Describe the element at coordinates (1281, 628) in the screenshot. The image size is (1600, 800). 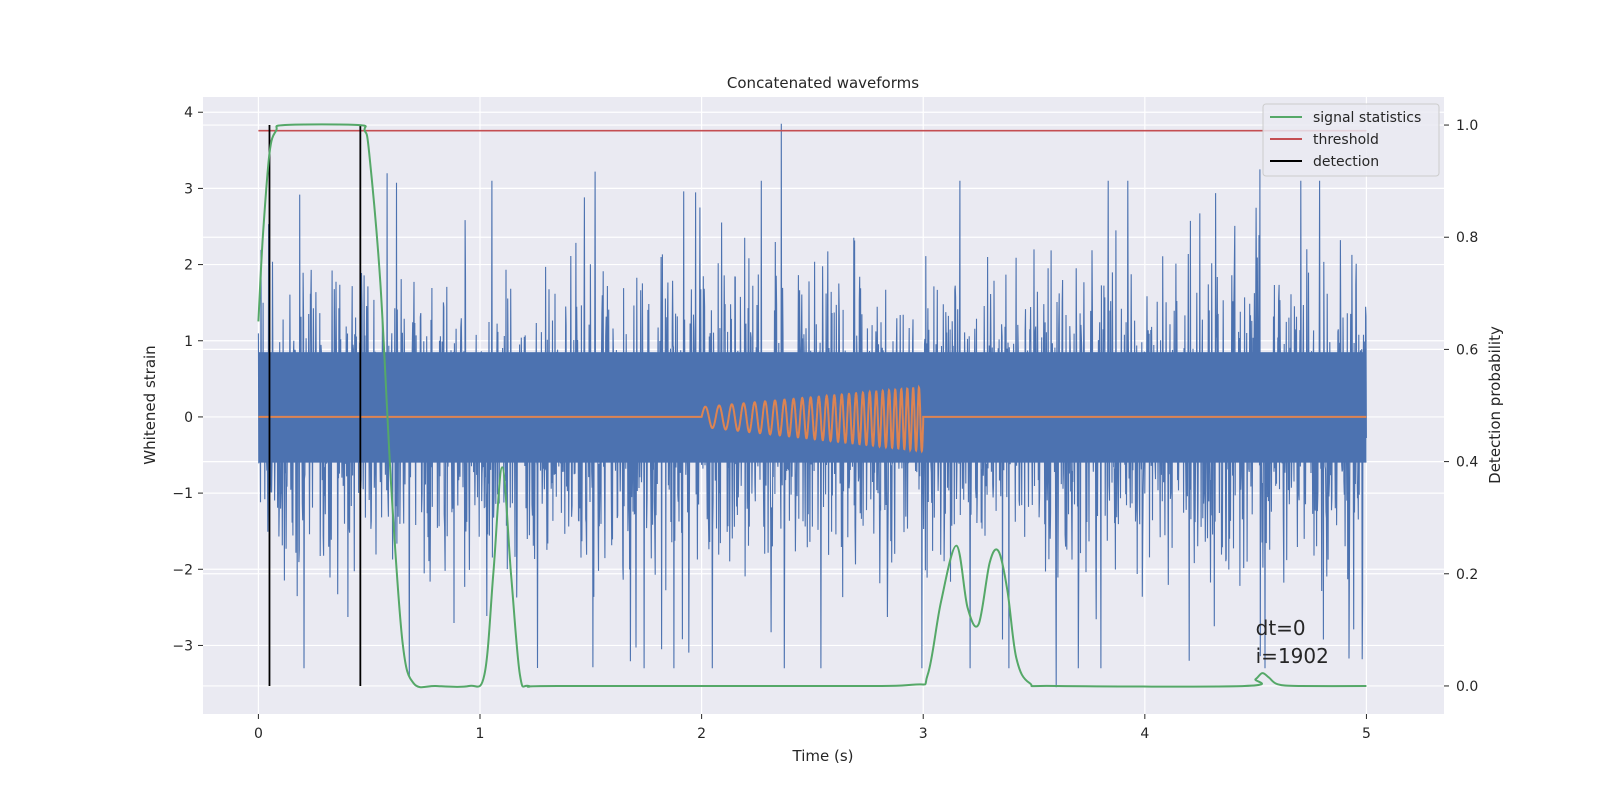
I see `annotation-dt: dt=0` at that location.